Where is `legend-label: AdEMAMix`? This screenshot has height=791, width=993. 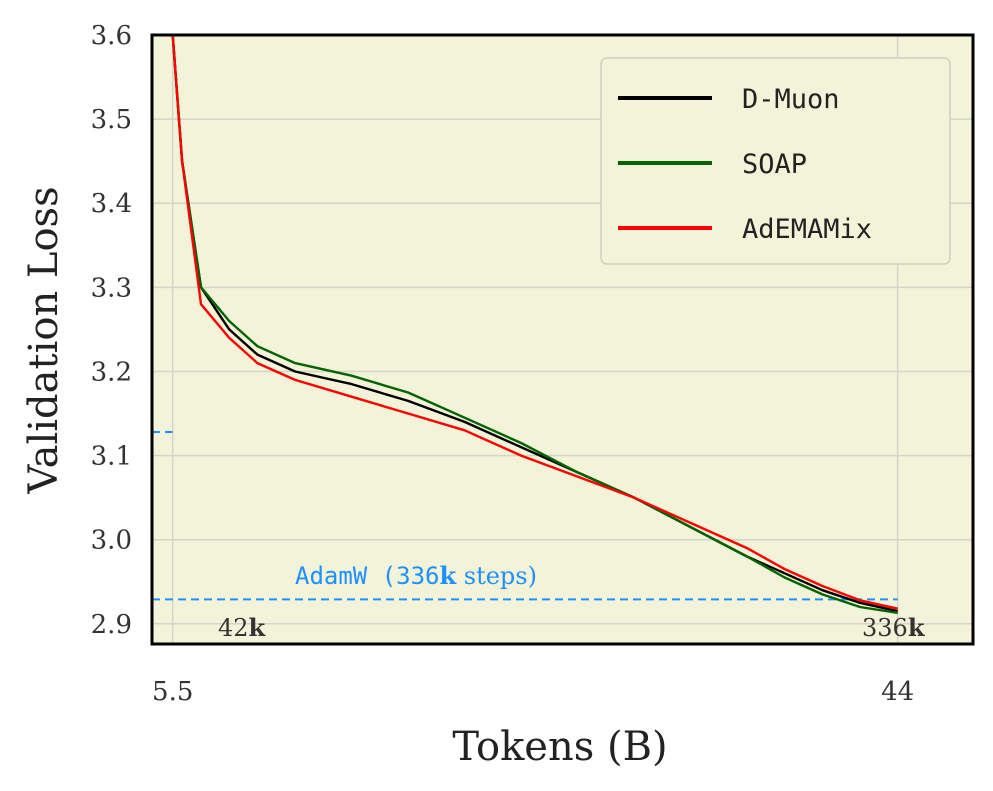 legend-label: AdEMAMix is located at coordinates (807, 229).